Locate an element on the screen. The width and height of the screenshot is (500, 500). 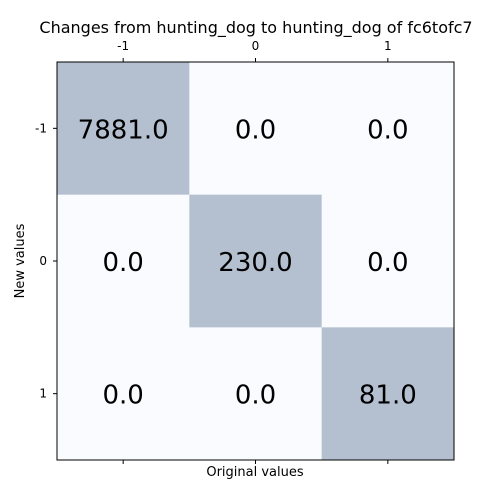
x-axis-label: Original values is located at coordinates (255, 472).